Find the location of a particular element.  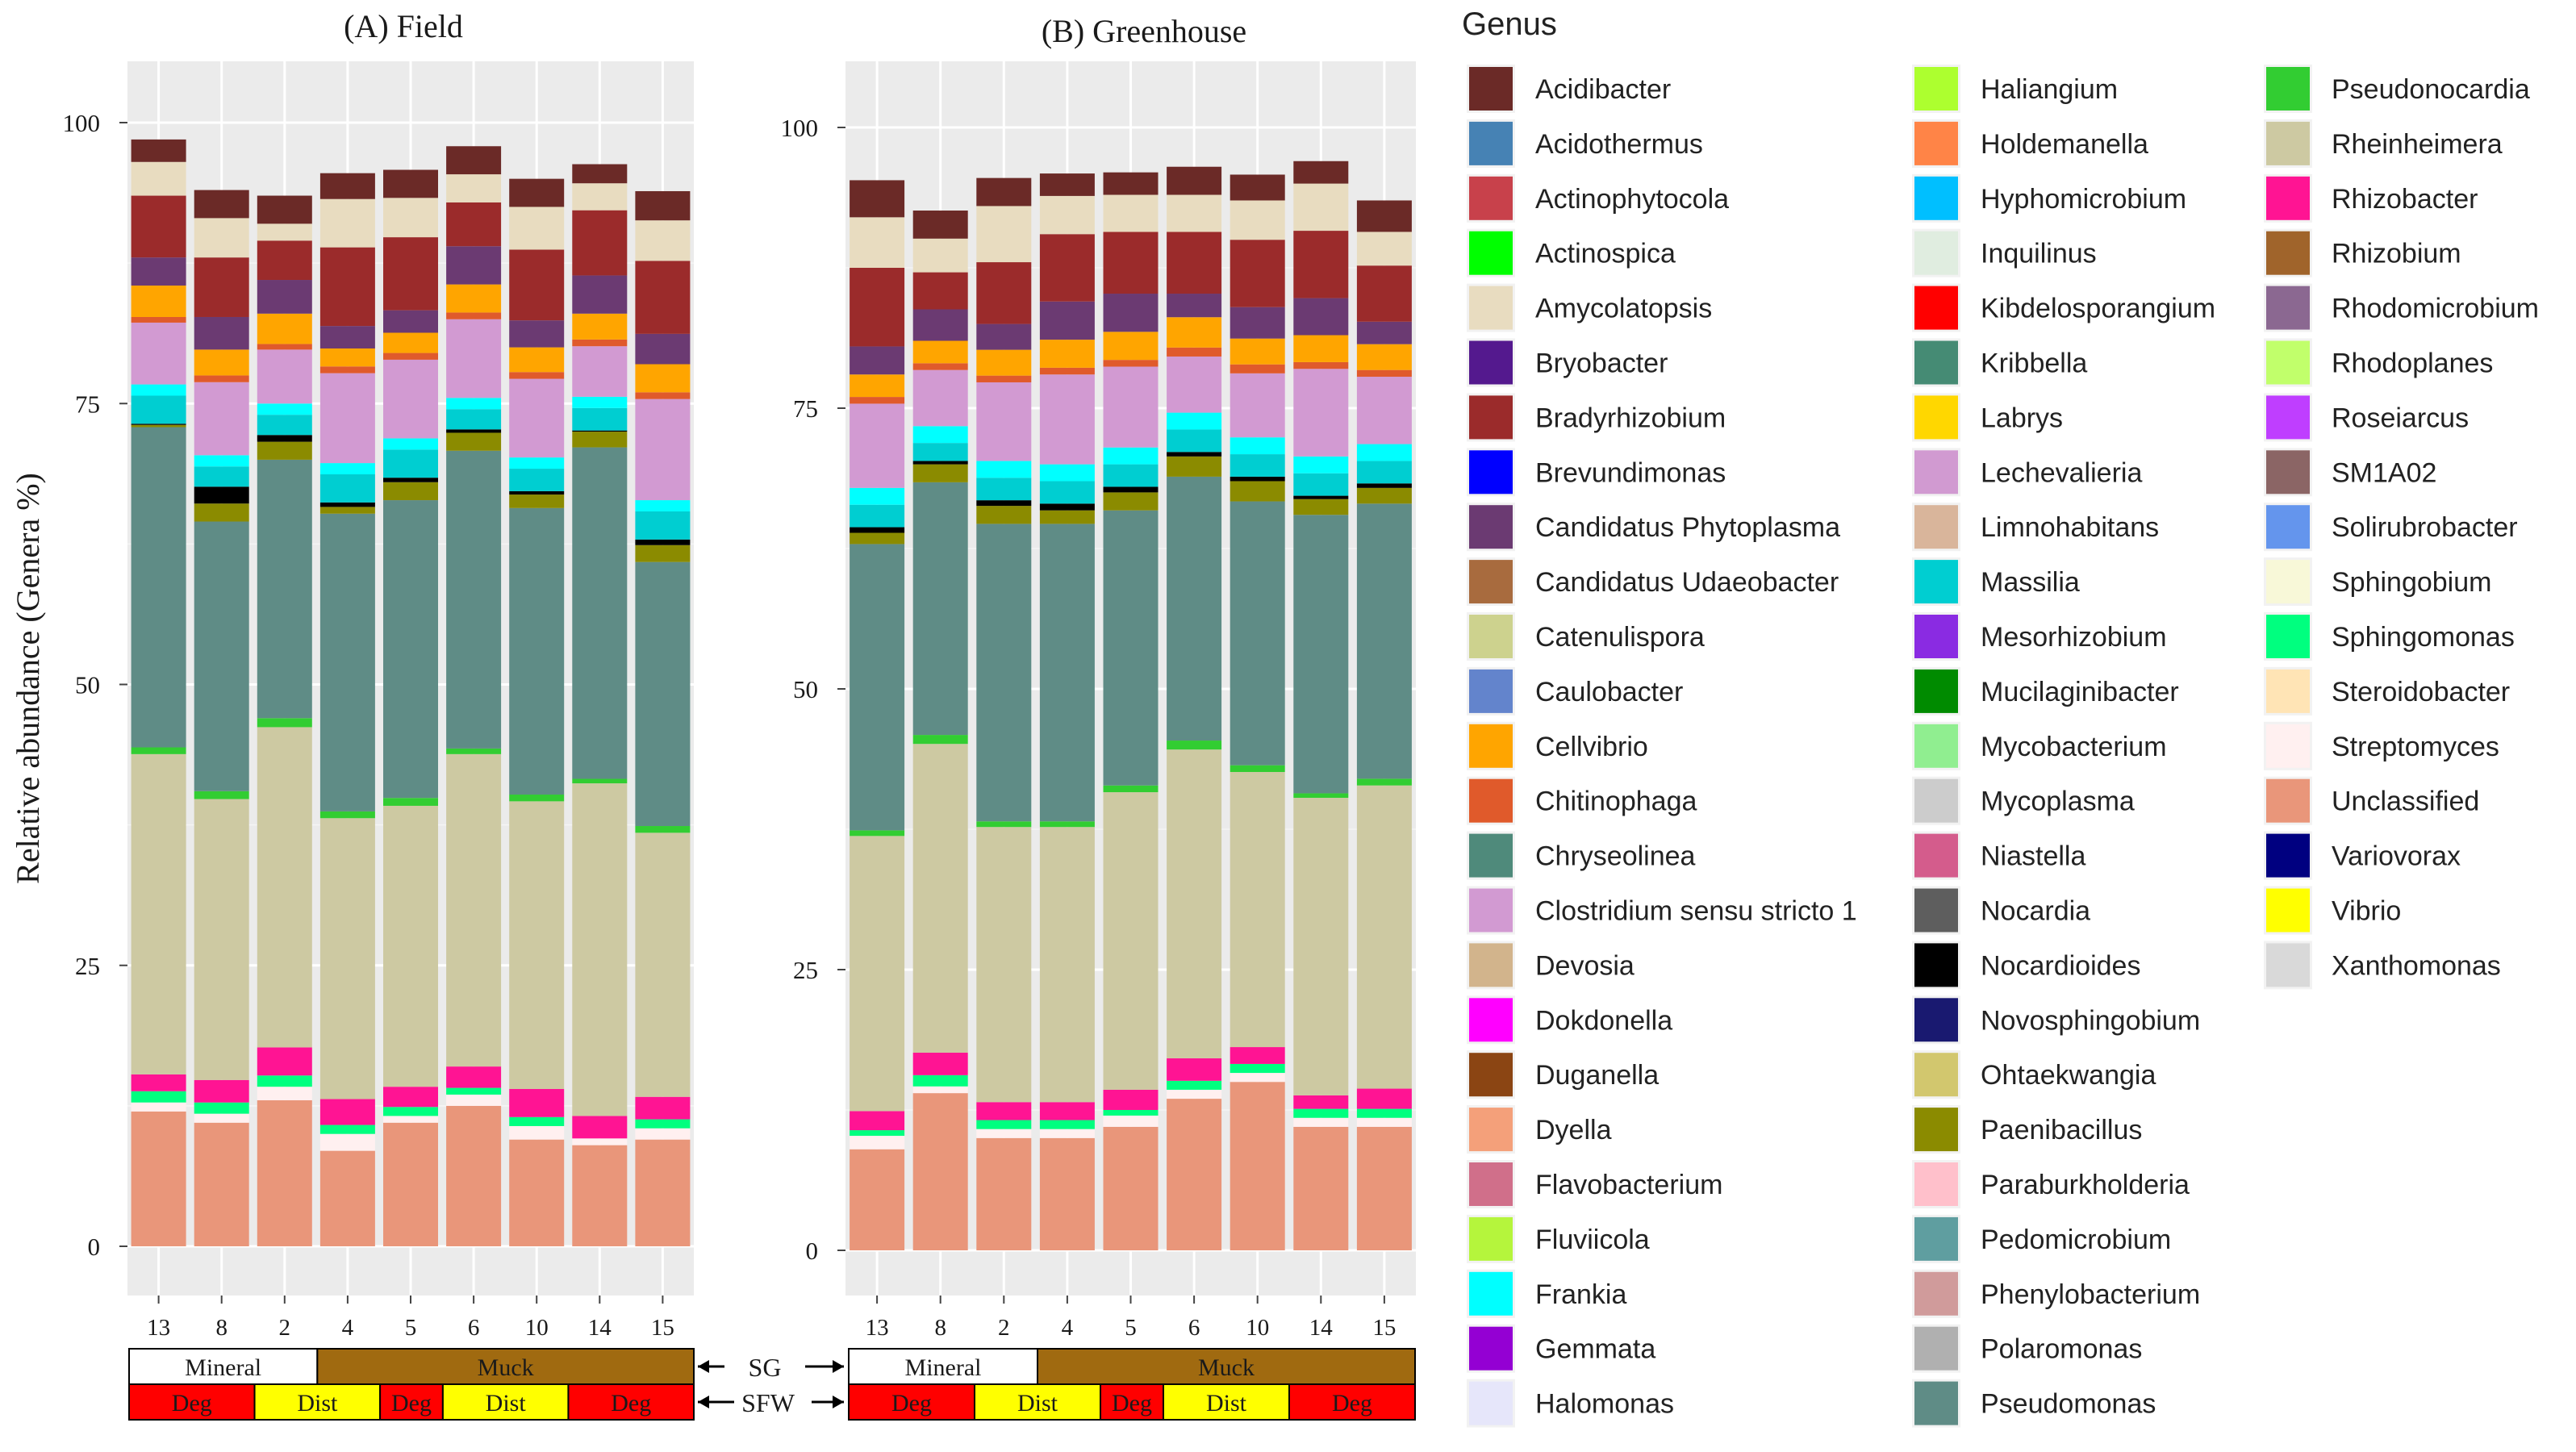

bar-segment-1-4-acidibacter is located at coordinates (1131, 183).